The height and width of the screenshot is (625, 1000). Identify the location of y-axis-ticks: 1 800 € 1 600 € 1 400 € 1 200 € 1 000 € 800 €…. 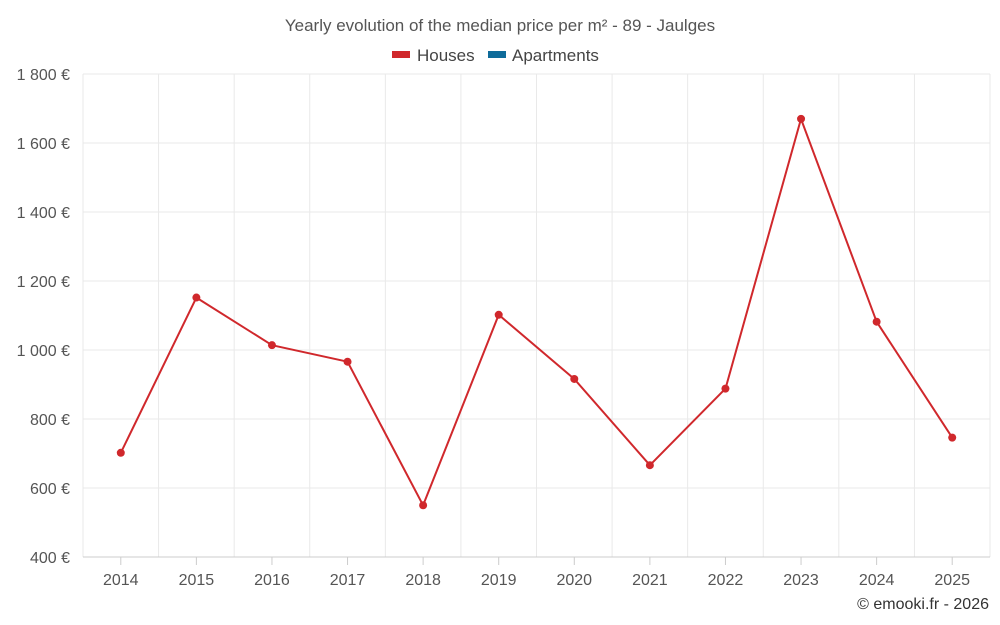
(43, 317).